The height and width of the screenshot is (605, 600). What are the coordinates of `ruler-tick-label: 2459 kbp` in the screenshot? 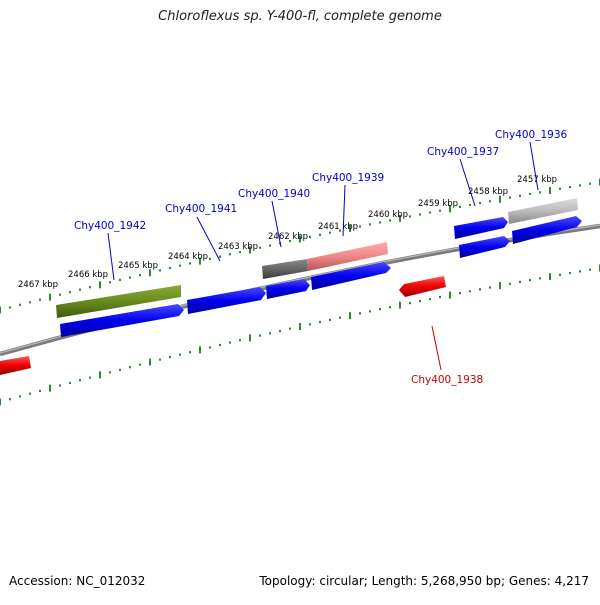 It's located at (438, 204).